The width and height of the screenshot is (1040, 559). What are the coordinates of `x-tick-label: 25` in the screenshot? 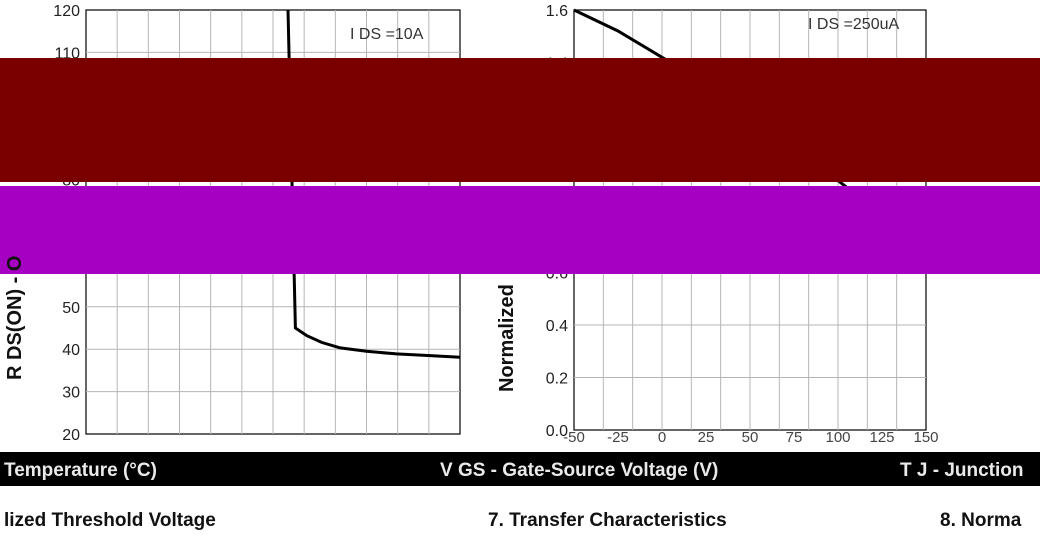 It's located at (706, 437).